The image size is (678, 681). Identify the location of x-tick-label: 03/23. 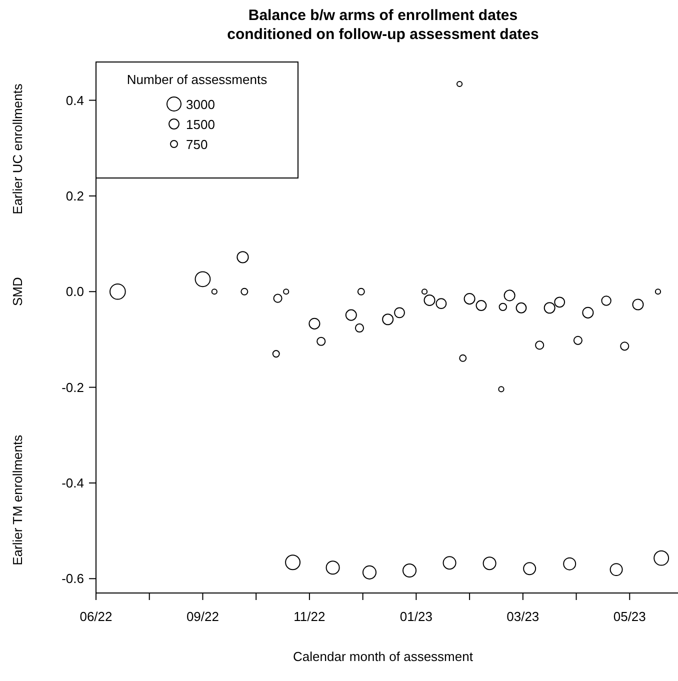
(523, 616).